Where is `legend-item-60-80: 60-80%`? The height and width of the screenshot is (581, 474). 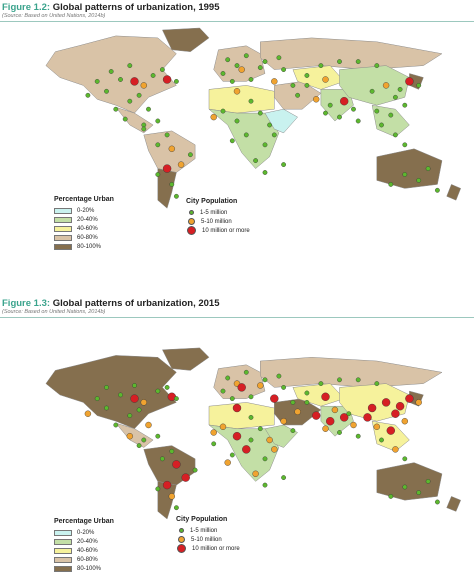
legend-item-60-80: 60-80% is located at coordinates (84, 237).